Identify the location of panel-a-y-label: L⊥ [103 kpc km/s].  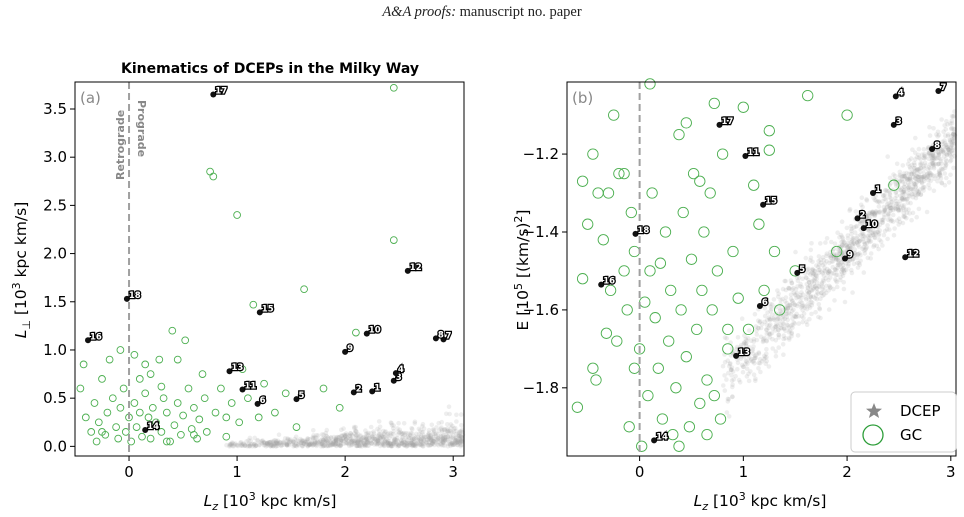
(21, 270).